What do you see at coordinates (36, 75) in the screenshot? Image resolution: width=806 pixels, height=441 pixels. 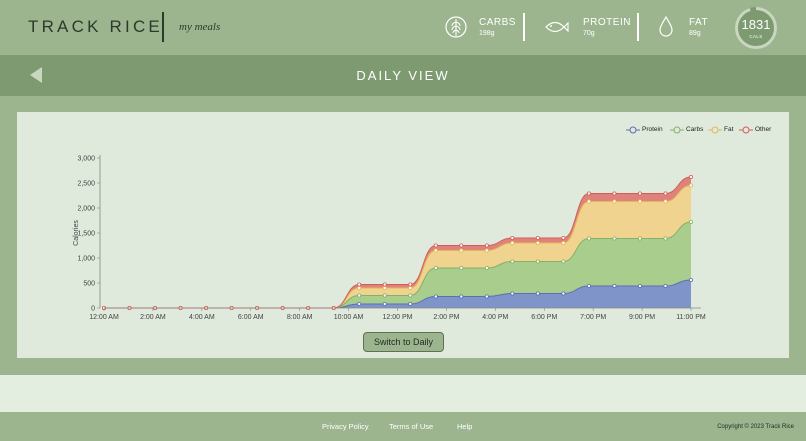 I see `back-arrow-icon` at bounding box center [36, 75].